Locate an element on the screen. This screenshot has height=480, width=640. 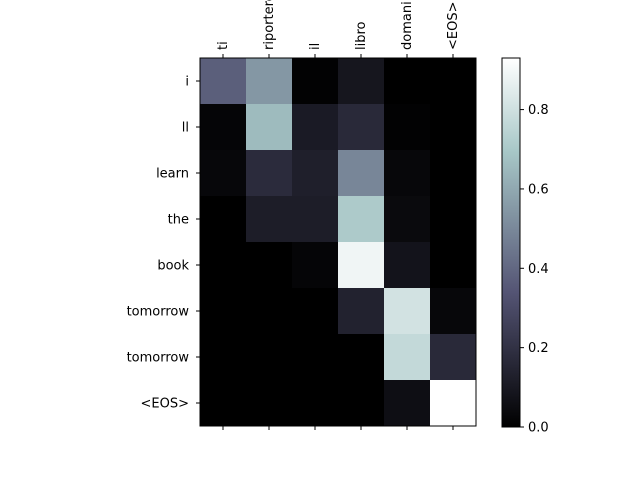
heatmap-cell-r2-c1 is located at coordinates (269, 173).